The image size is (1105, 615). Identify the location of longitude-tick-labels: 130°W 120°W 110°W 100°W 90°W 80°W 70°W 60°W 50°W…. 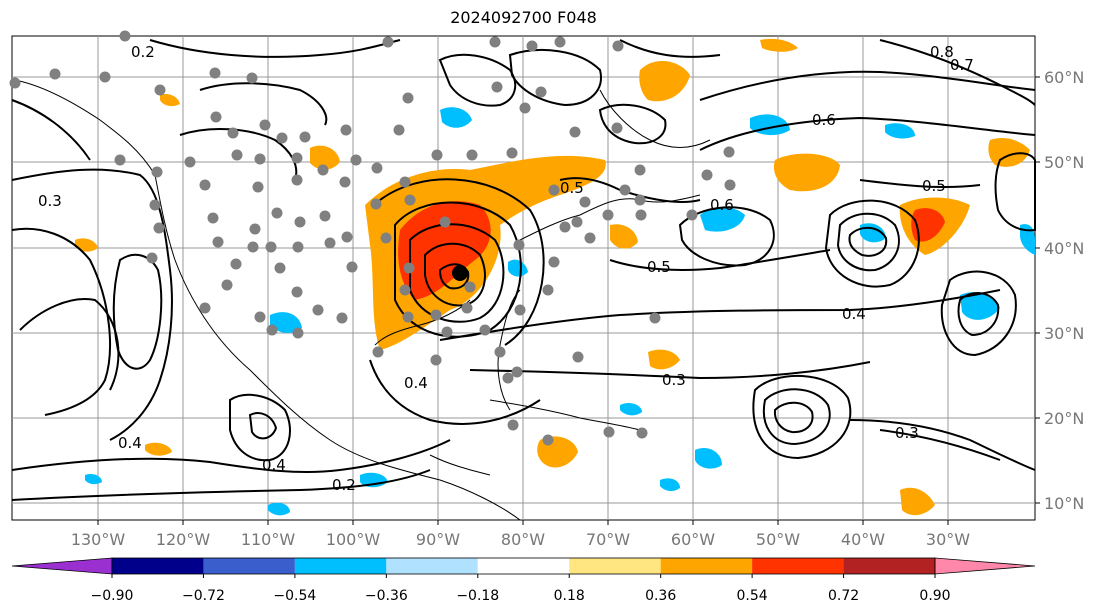
(520, 534).